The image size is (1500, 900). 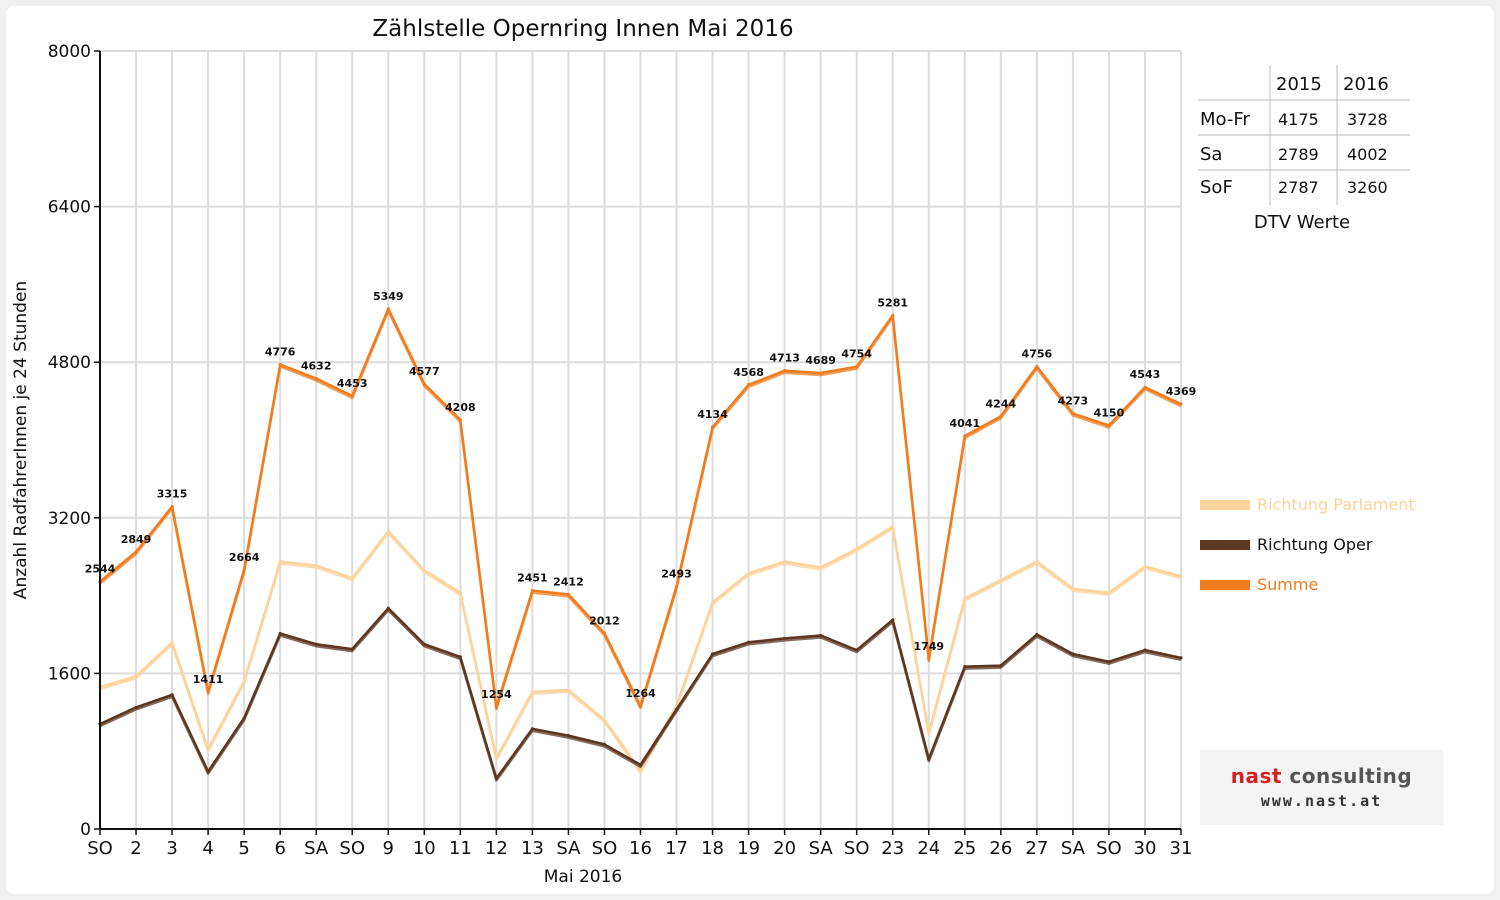 What do you see at coordinates (712, 414) in the screenshot?
I see `data-label: 4134` at bounding box center [712, 414].